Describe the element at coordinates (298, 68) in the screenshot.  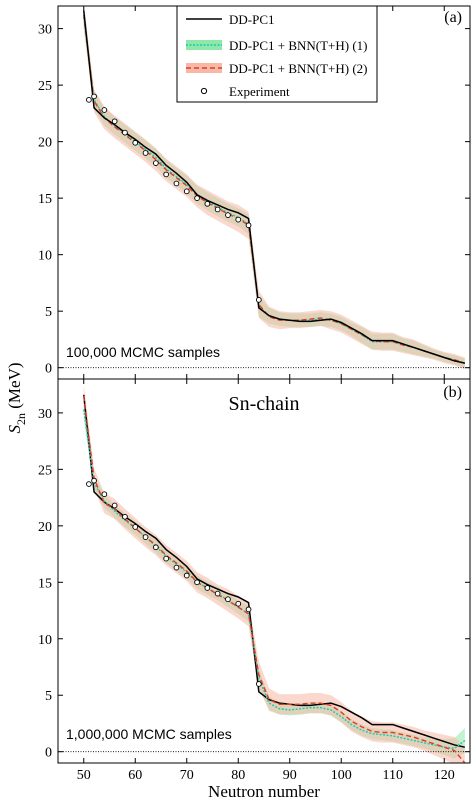
I see `legend-label-bnn2: DD-PC1 + BNN(T+H) (2)` at that location.